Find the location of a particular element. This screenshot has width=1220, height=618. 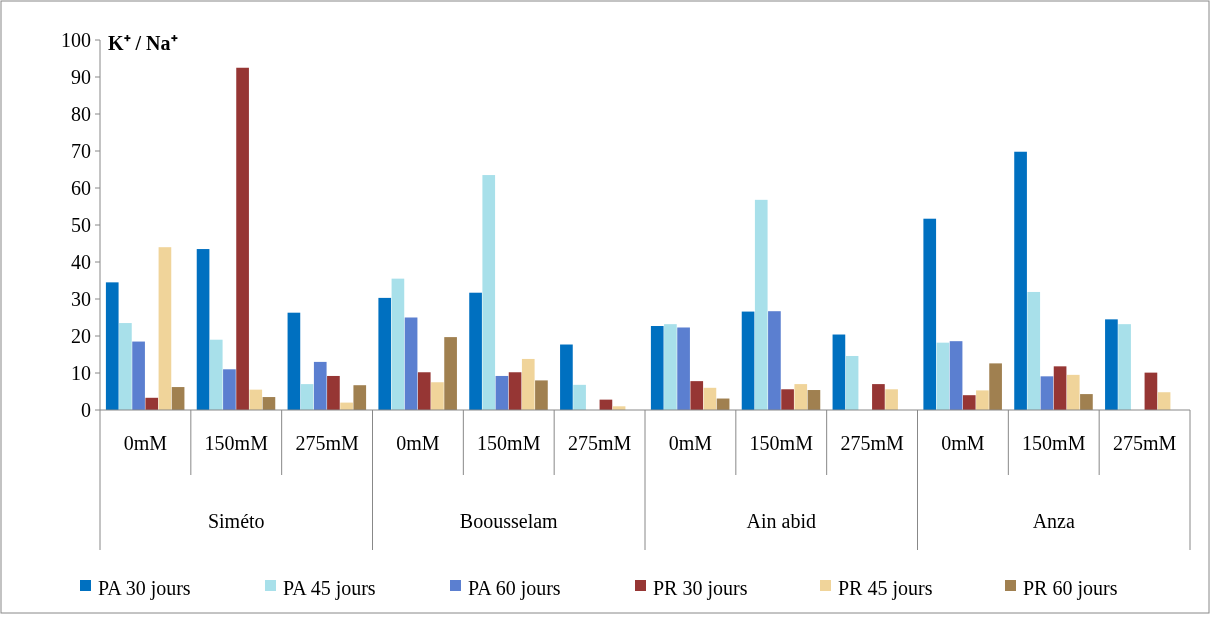

legend-label: PA 60 jours is located at coordinates (514, 588).